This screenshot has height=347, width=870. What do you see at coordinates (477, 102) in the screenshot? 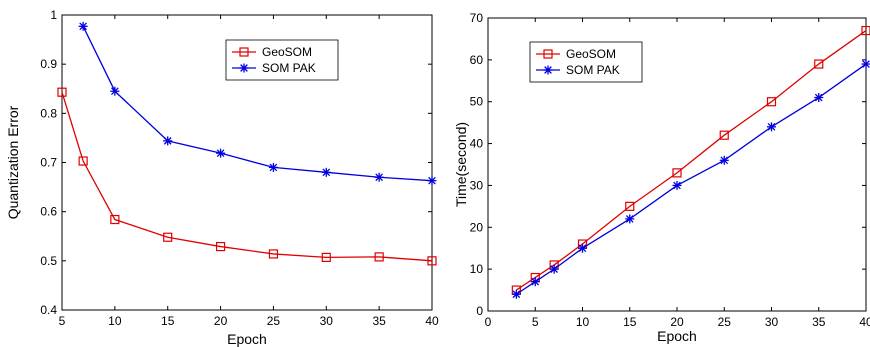
I see `y-tick-label: 50` at bounding box center [477, 102].